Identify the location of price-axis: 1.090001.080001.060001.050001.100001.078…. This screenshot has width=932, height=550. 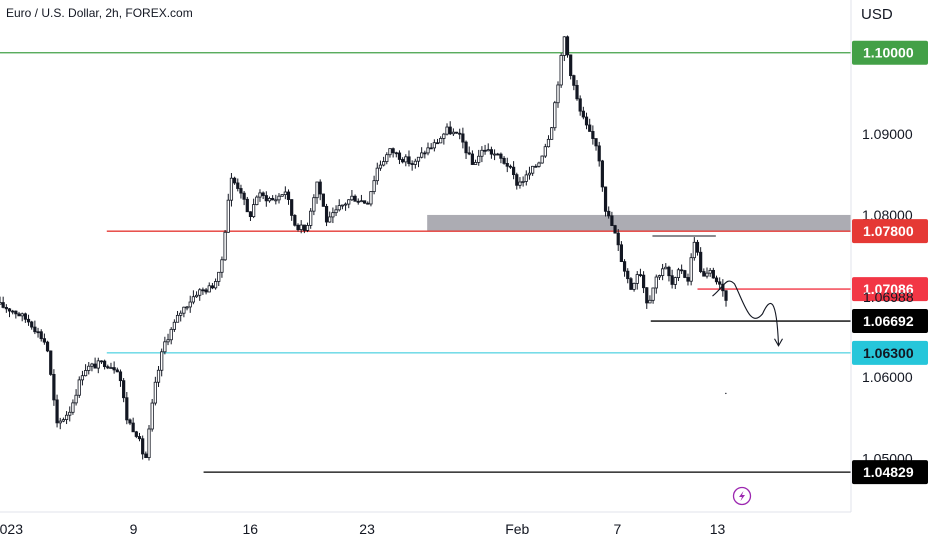
(889, 256).